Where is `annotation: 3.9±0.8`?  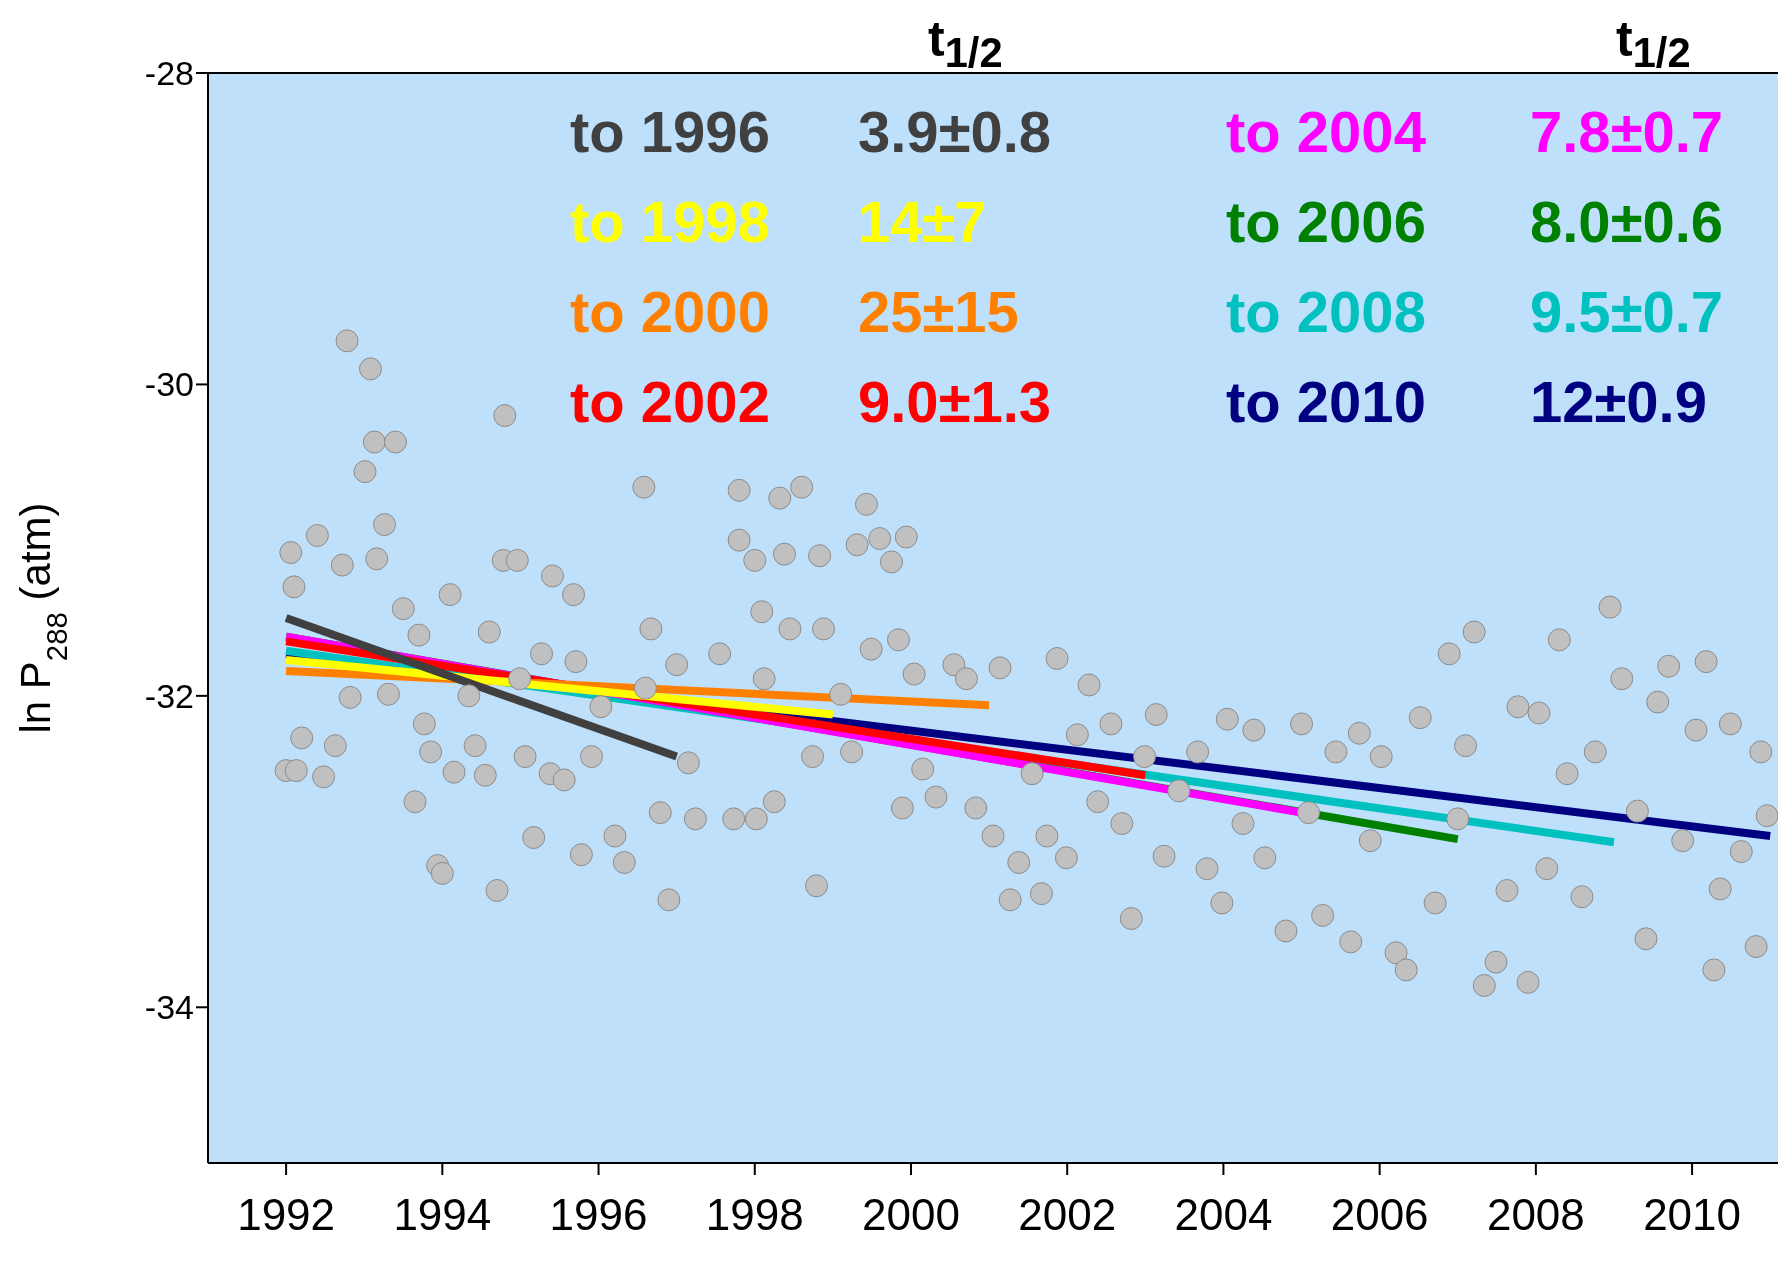
annotation: 3.9±0.8 is located at coordinates (955, 131).